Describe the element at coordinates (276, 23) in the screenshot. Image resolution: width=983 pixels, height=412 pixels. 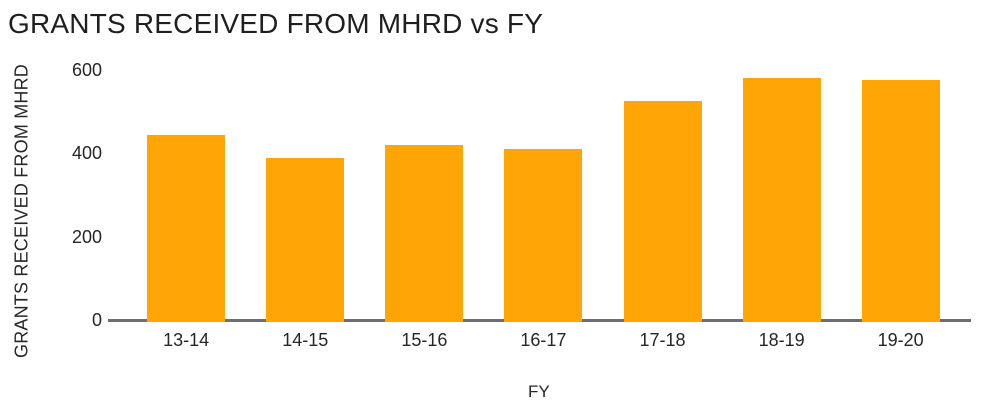
I see `chart-title: GRANTS RECEIVED FROM MHRD vs FY` at that location.